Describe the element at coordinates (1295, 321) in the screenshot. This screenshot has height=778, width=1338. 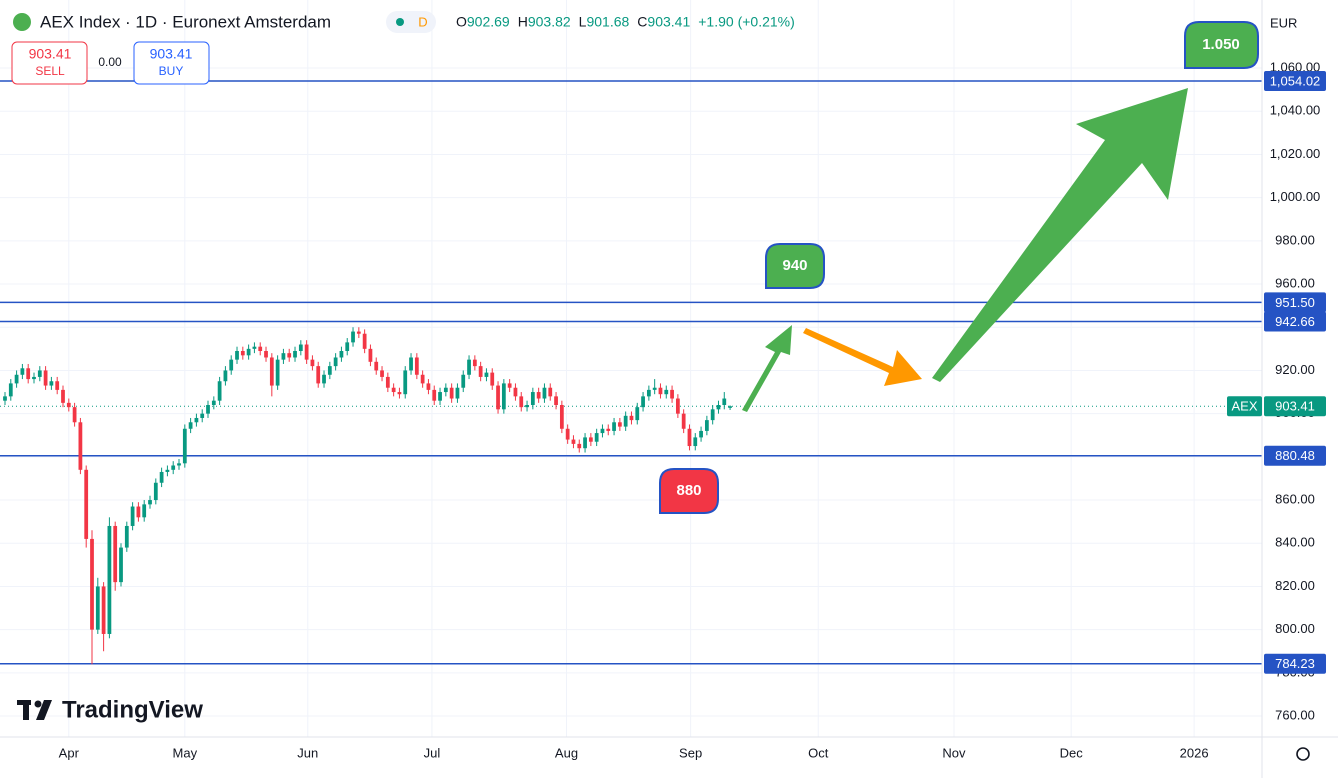
I see `level-label: 942.66` at that location.